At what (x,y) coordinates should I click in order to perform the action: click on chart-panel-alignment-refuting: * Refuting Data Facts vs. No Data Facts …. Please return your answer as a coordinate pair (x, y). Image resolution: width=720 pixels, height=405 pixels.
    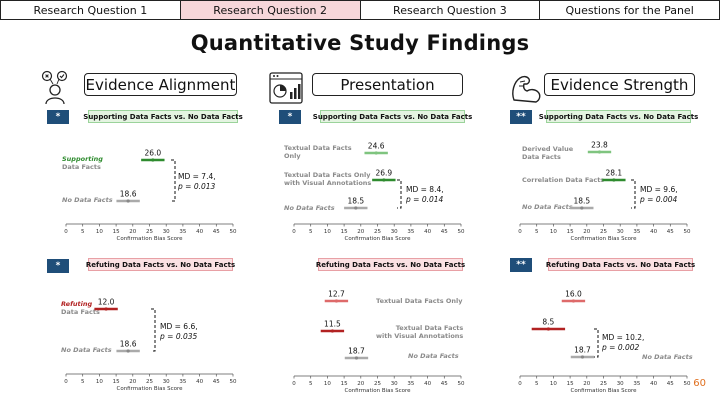
    Looking at the image, I should click on (155, 322).